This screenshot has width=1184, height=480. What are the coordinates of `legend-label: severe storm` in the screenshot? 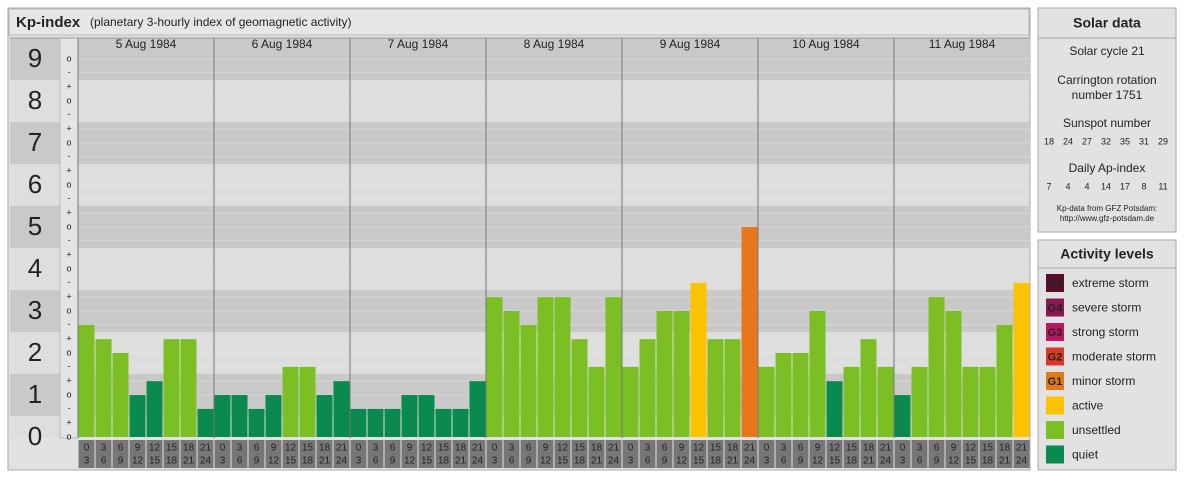 It's located at (1106, 308).